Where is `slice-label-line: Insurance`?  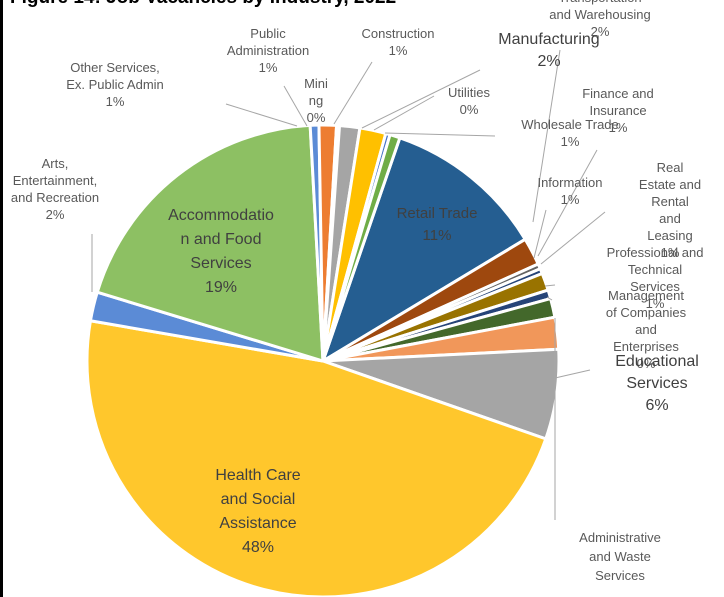
slice-label-line: Insurance is located at coordinates (617, 110).